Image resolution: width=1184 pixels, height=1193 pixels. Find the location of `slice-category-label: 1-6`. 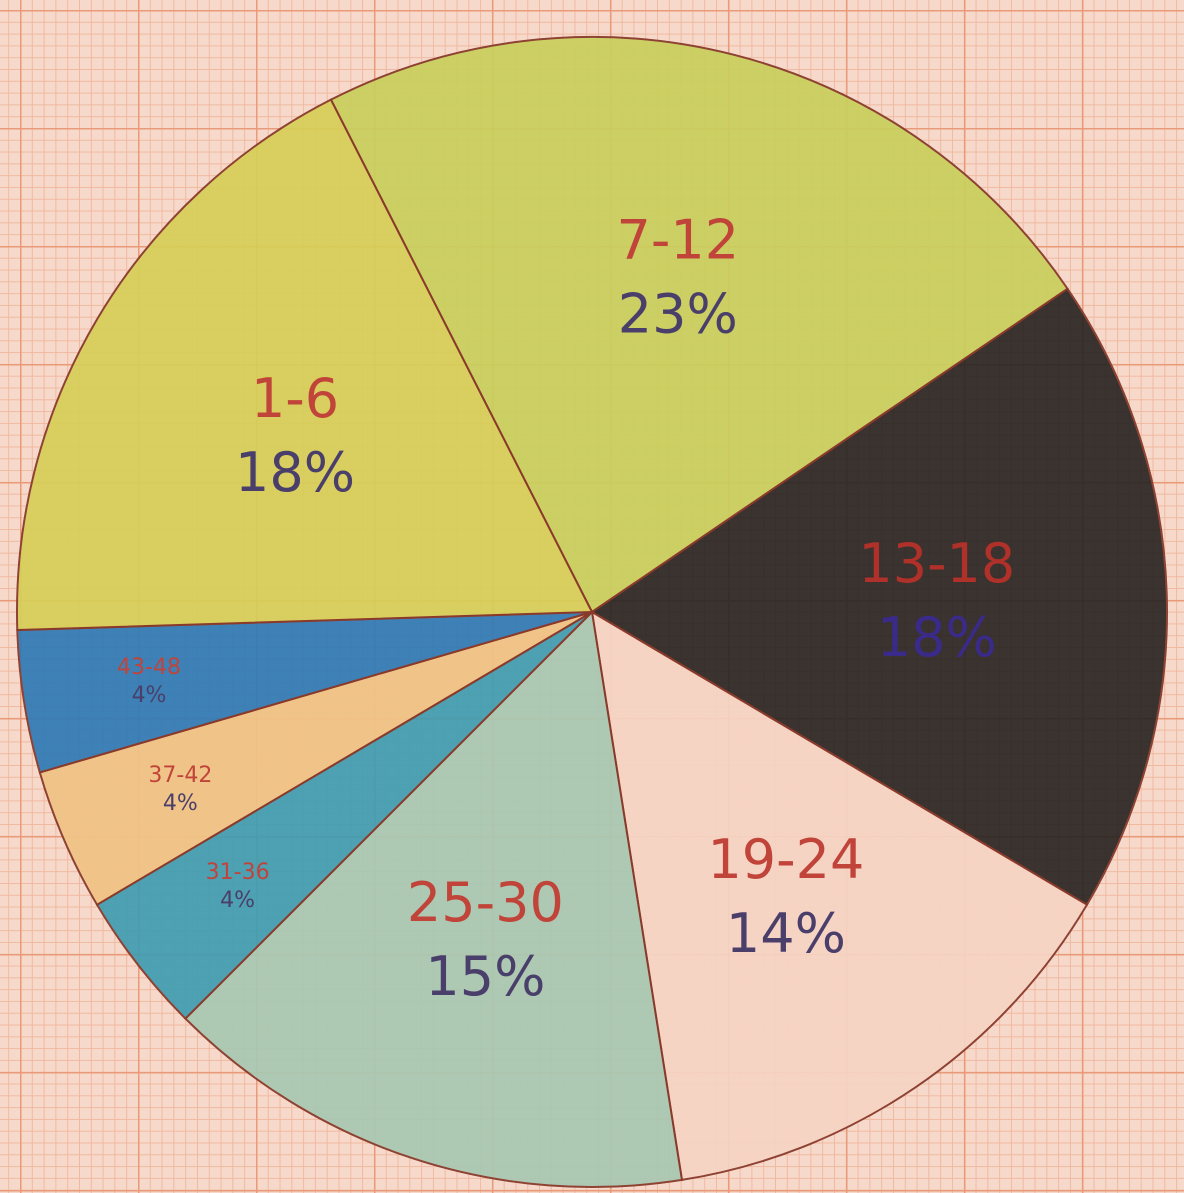

slice-category-label: 1-6 is located at coordinates (295, 398).